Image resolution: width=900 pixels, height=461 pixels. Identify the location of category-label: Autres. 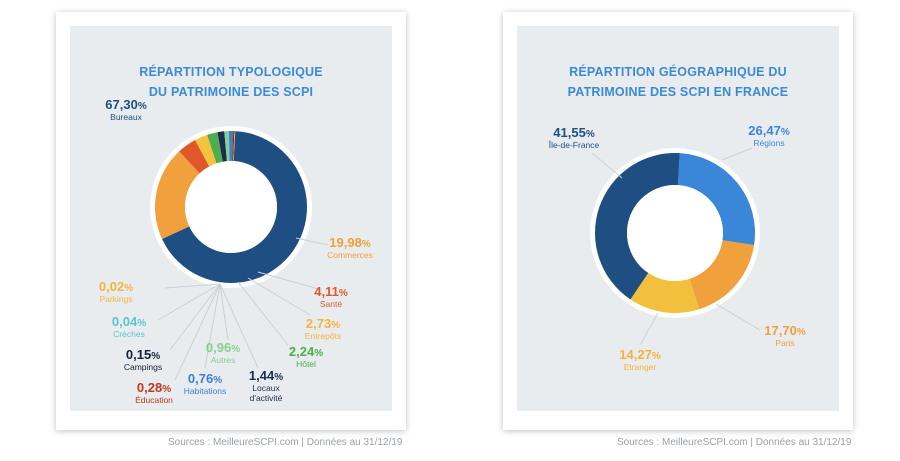
(223, 360).